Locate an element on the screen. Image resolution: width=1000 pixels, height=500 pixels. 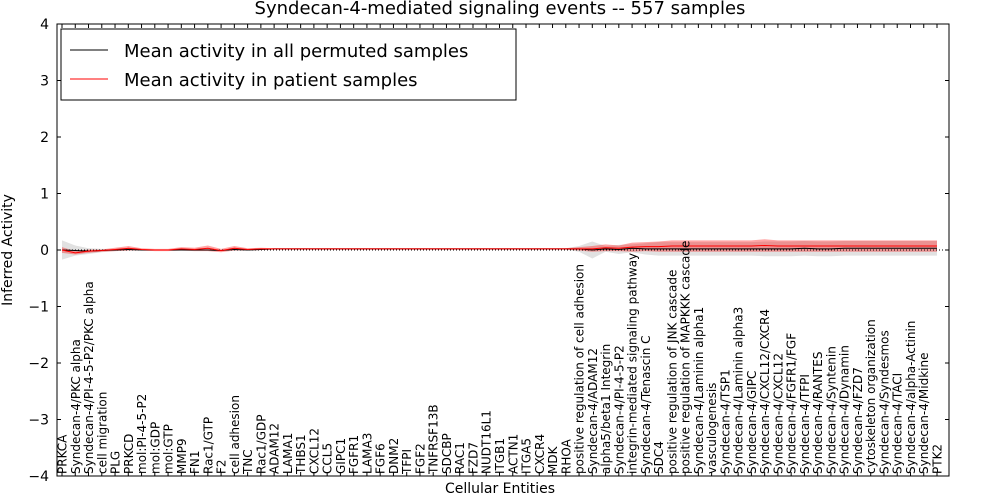
x-tick-label: Syndecan-4/Laminin alpha1 is located at coordinates (699, 390).